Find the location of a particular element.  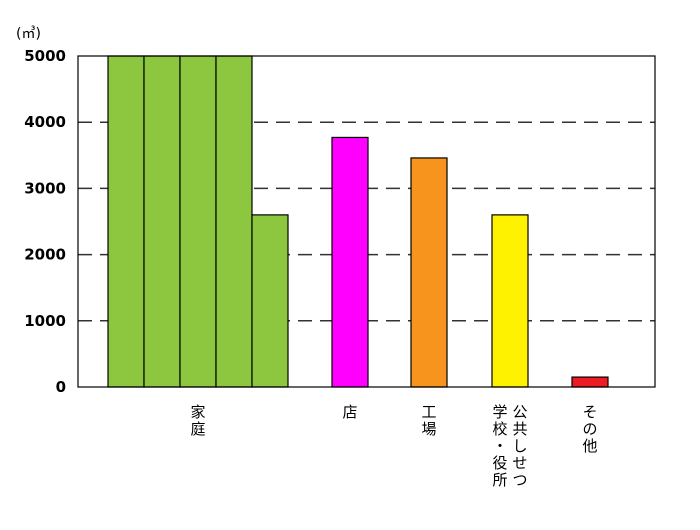

category-label-0: 家庭 is located at coordinates (197, 420).